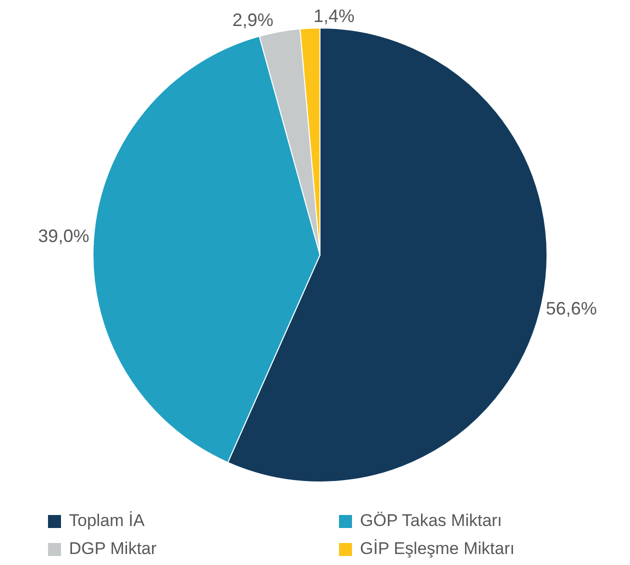 This screenshot has width=630, height=565. I want to click on legend-label: GÖP Takas Miktarı, so click(431, 521).